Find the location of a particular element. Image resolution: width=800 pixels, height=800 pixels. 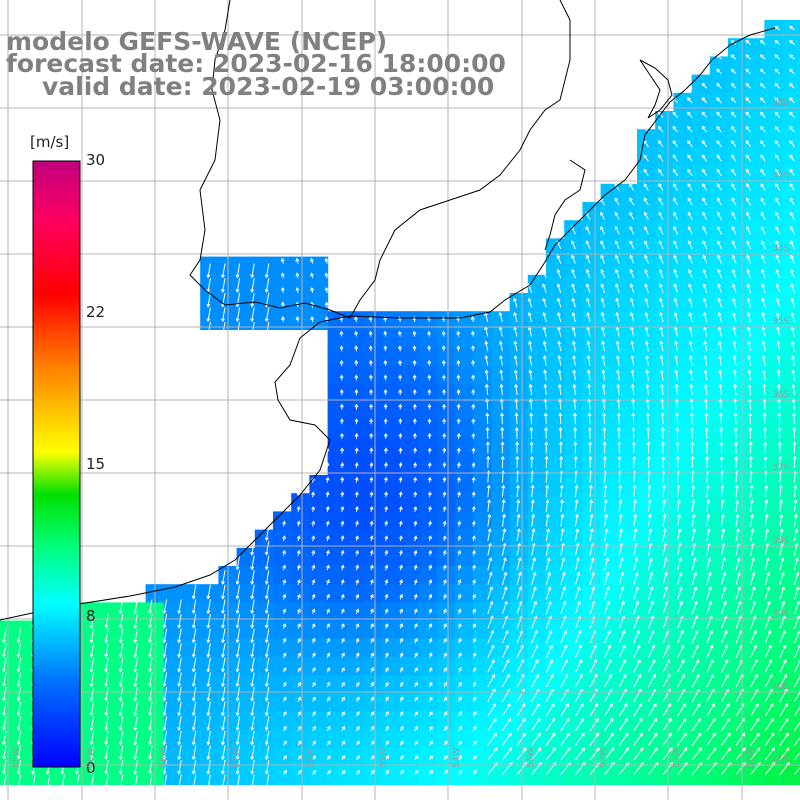

colorbar-gradient is located at coordinates (56, 464).